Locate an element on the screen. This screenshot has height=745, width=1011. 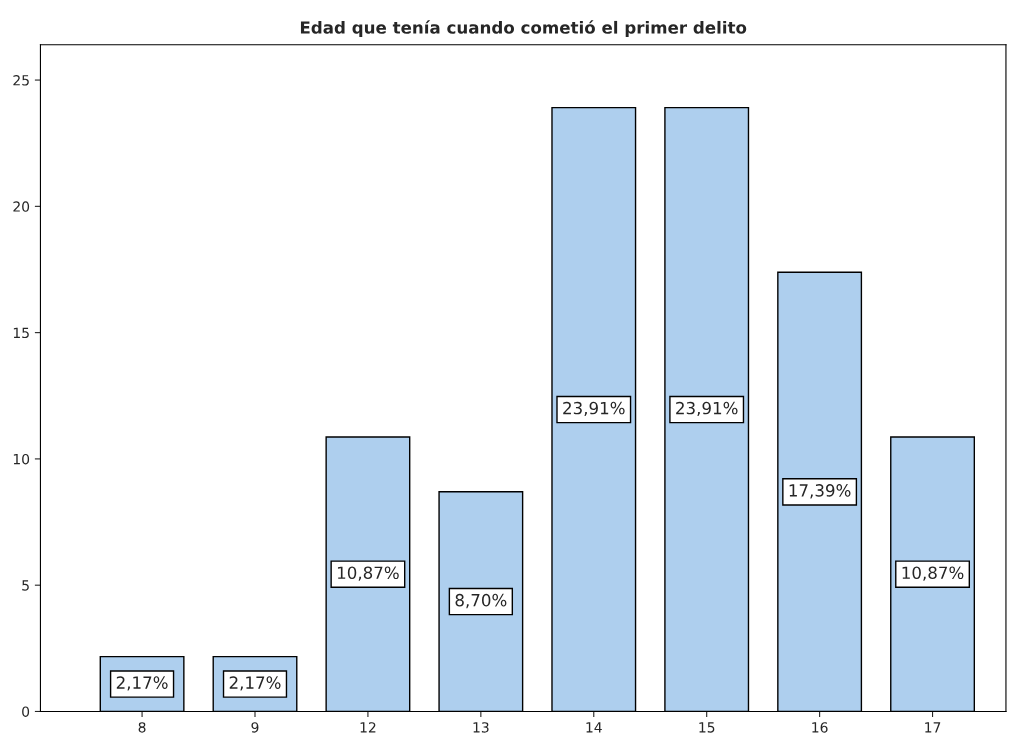
x-tick-label: 16 is located at coordinates (820, 727).